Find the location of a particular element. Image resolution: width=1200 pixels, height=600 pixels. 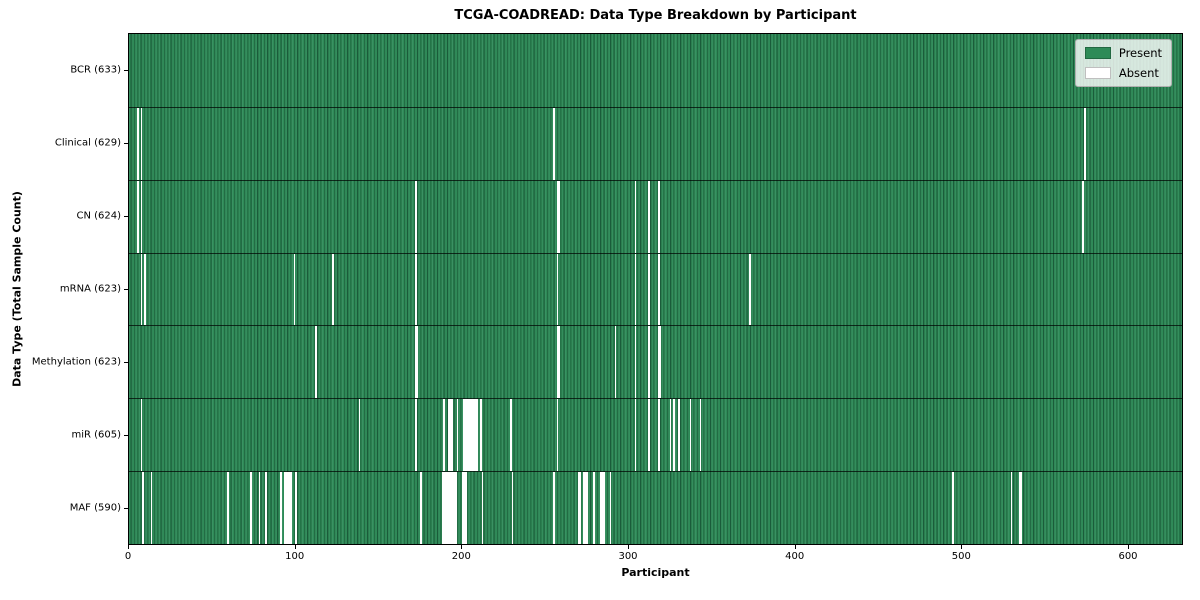

x-tick-label-100: 100 is located at coordinates (295, 556).